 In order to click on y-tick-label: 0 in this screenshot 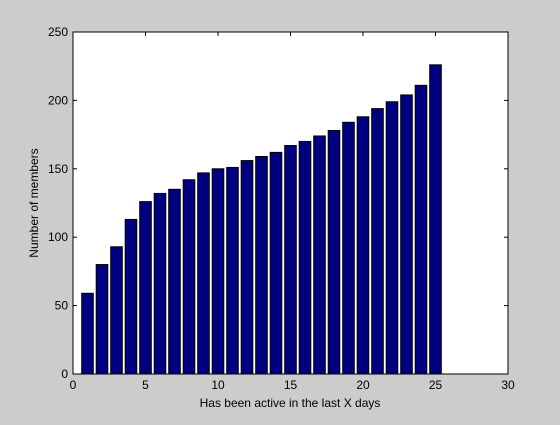, I will do `click(64, 374)`.